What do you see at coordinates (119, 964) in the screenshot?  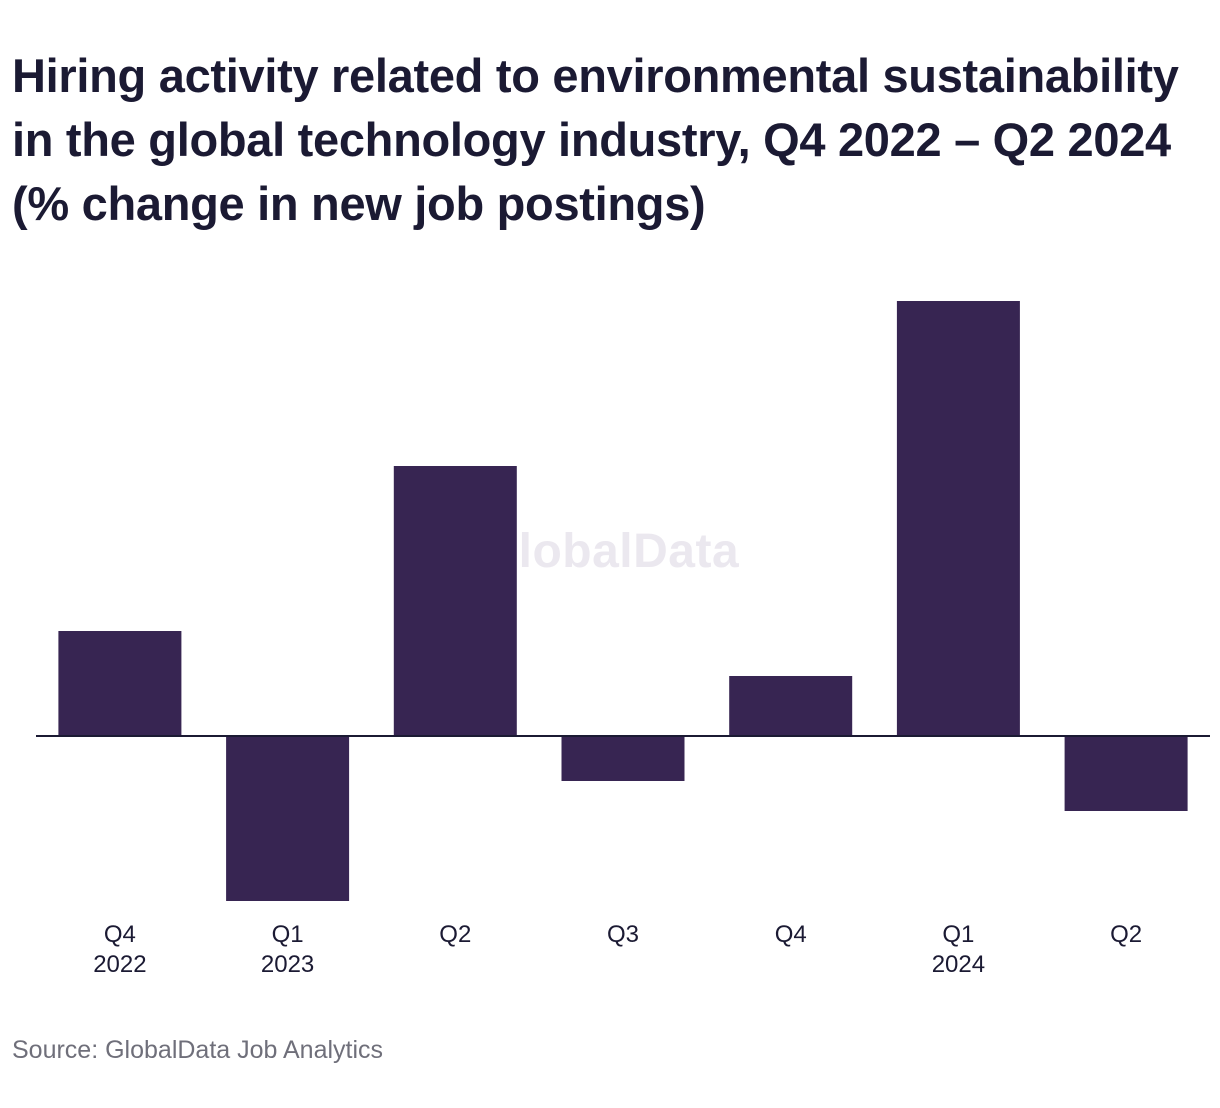 I see `x-tick-label-year: 2022` at bounding box center [119, 964].